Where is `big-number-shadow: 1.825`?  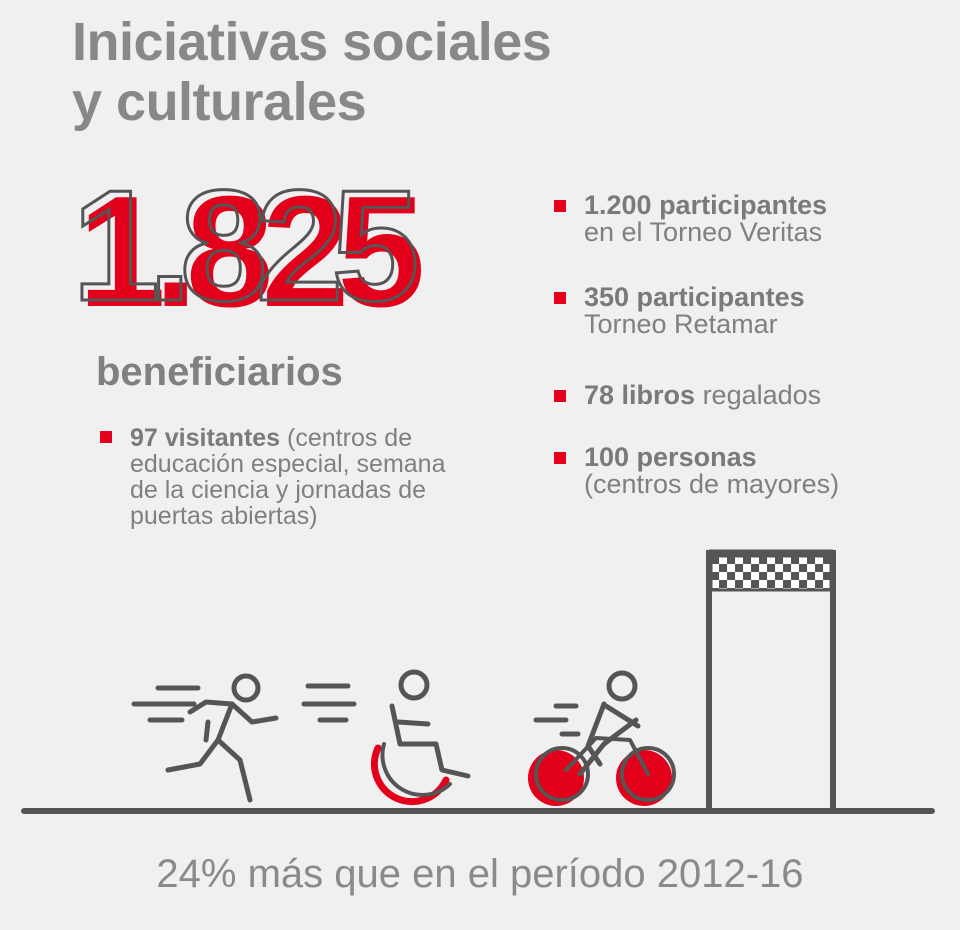
big-number-shadow: 1.825 is located at coordinates (250, 253).